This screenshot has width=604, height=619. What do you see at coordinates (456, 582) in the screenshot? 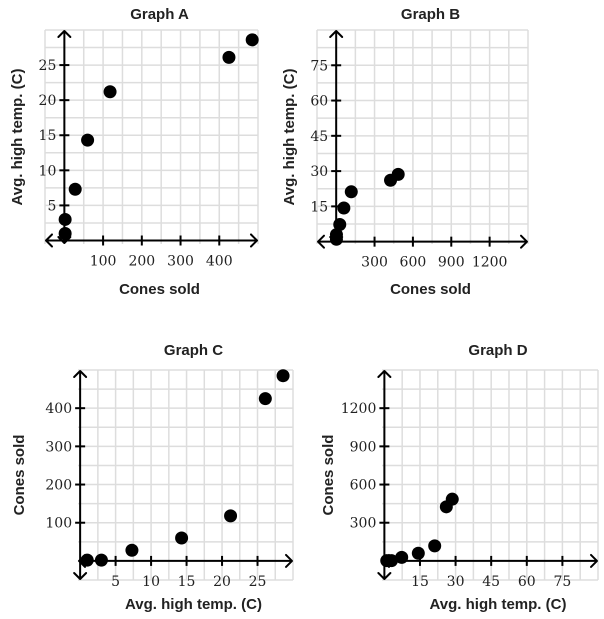
I see `x-tick-label: 30` at bounding box center [456, 582].